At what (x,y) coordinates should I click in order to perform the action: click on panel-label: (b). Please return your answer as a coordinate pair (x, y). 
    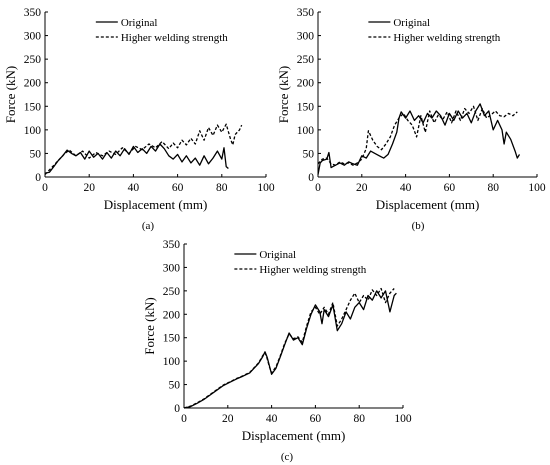
    Looking at the image, I should click on (418, 226).